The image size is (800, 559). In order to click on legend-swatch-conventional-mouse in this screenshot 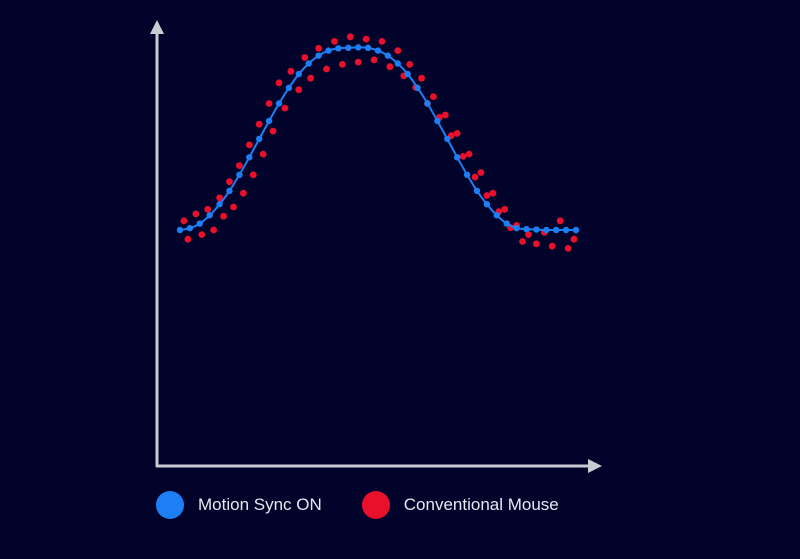, I will do `click(375, 505)`.